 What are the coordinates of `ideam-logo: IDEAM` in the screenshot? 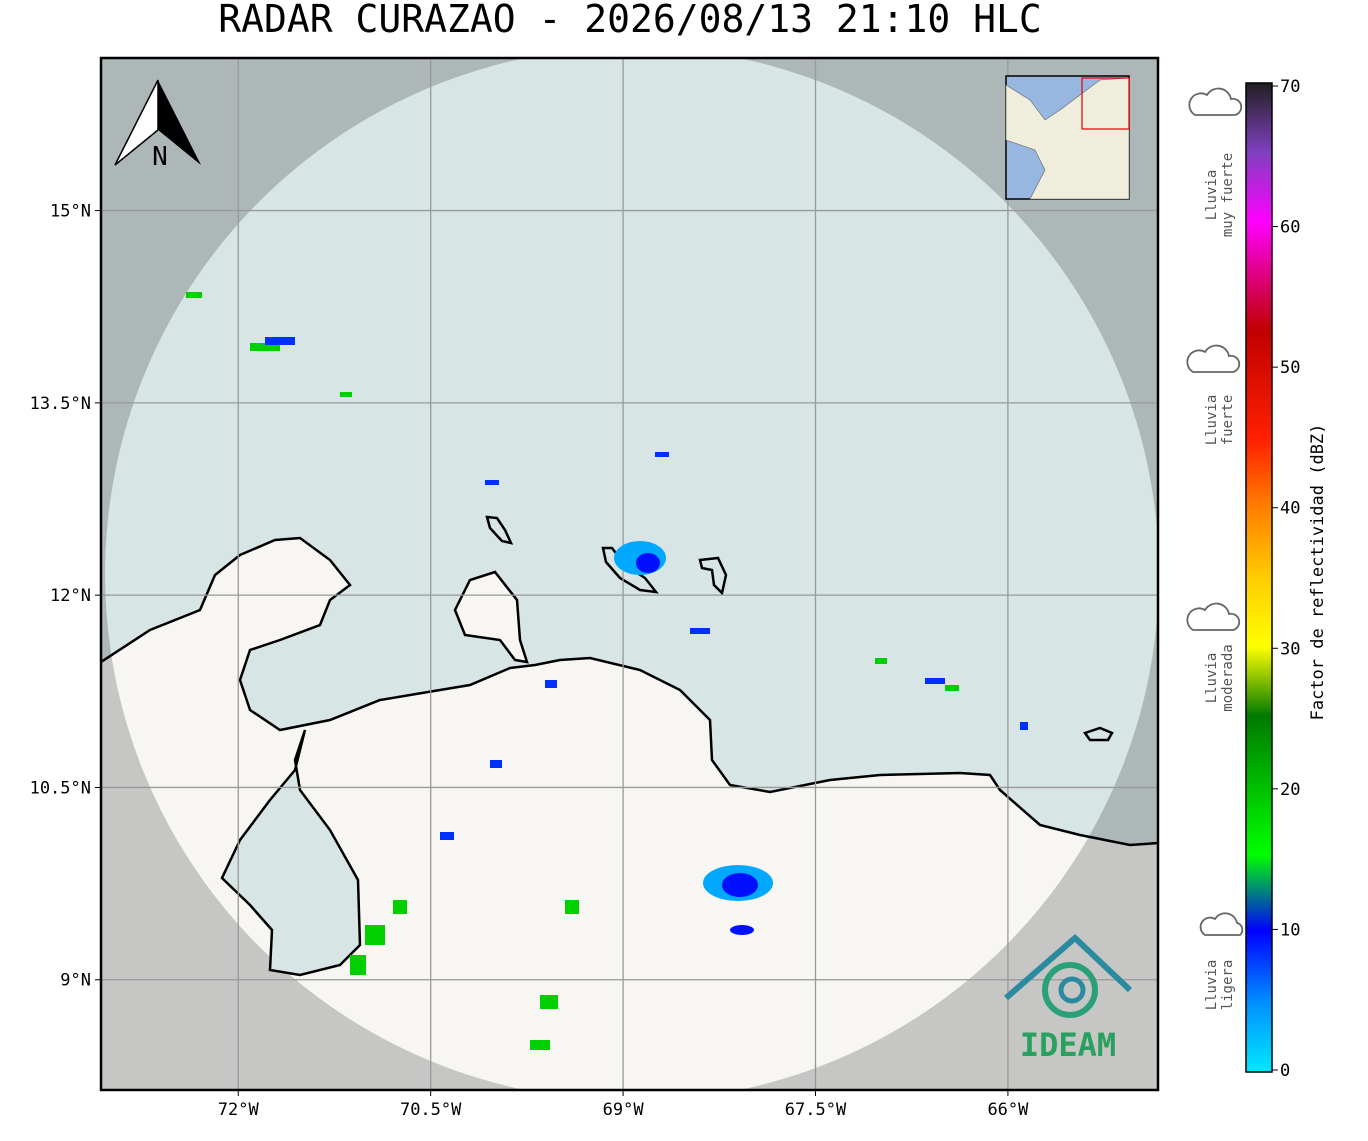 It's located at (1068, 998).